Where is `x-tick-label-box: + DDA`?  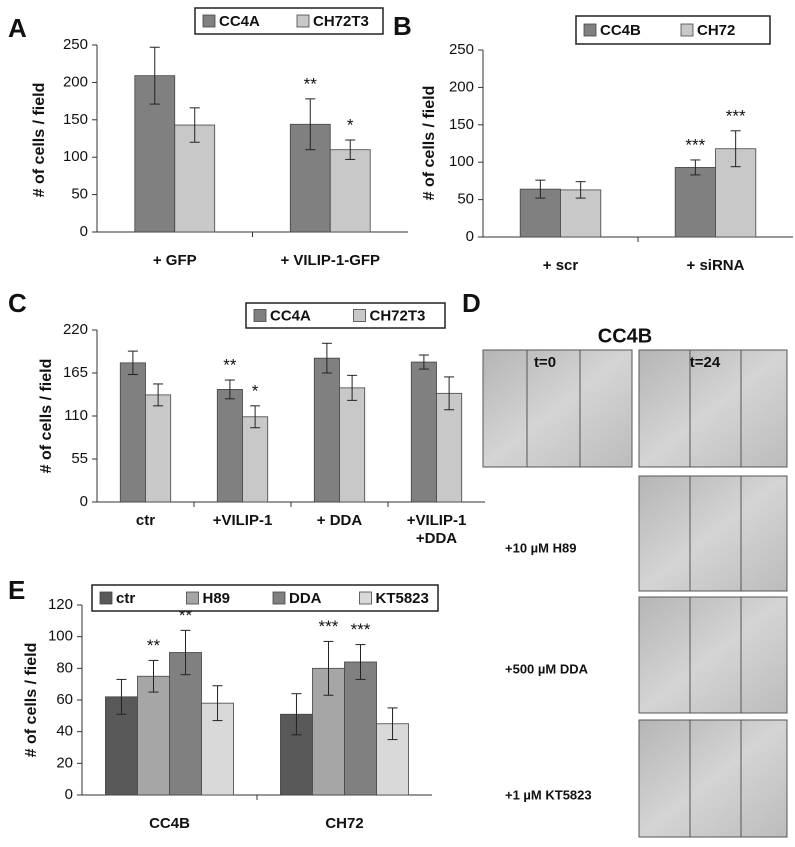 x-tick-label-box: + DDA is located at coordinates (339, 520).